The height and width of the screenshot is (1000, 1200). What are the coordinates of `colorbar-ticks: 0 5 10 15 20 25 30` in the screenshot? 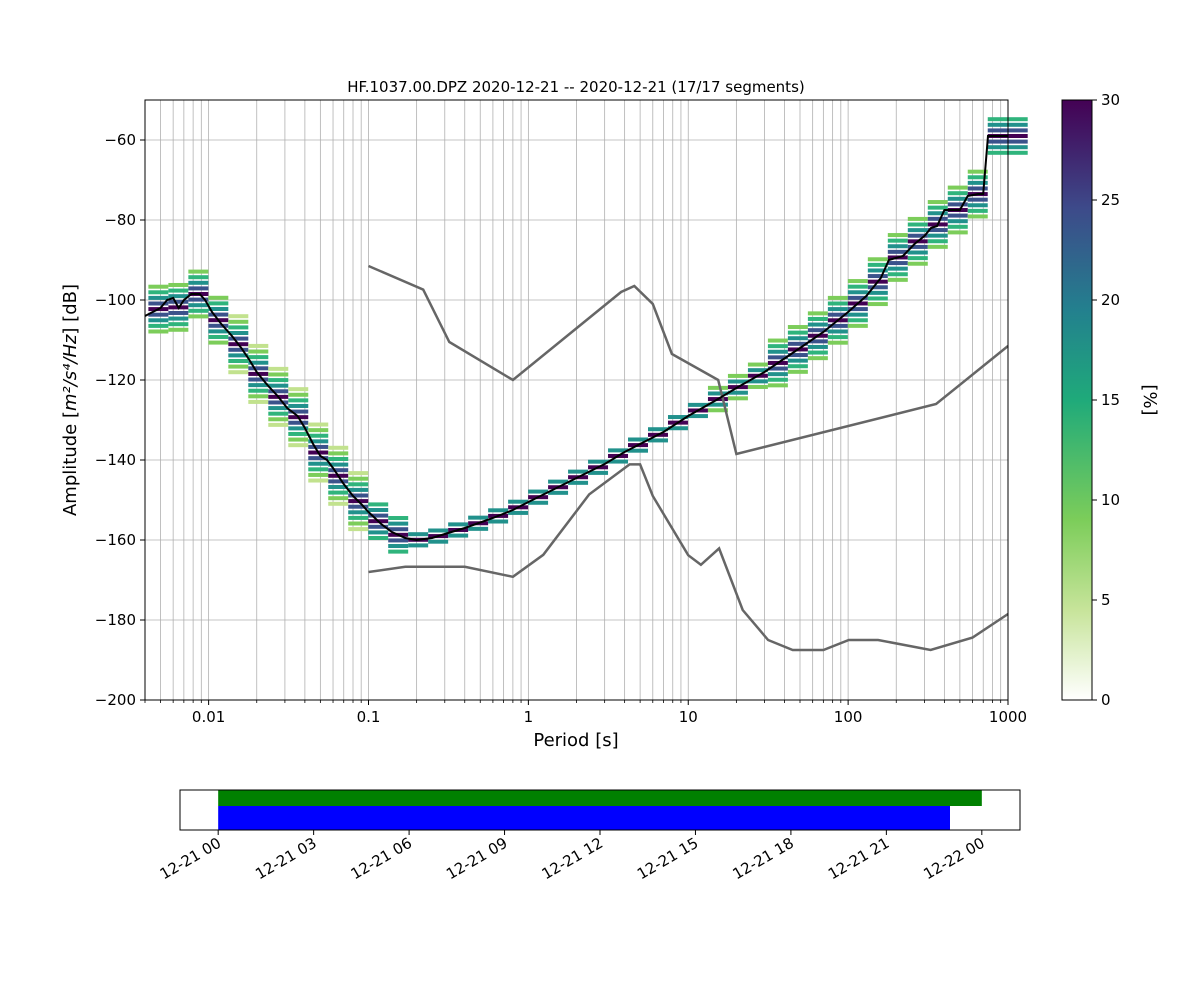 It's located at (1106, 400).